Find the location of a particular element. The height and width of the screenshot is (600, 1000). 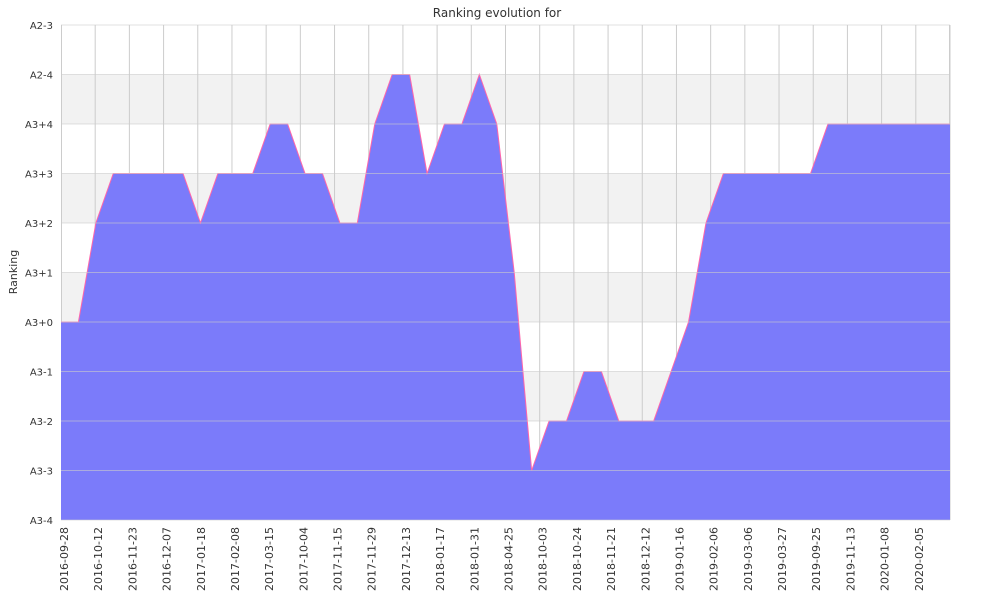

x-tick-label: 2018-01-17 is located at coordinates (440, 559).